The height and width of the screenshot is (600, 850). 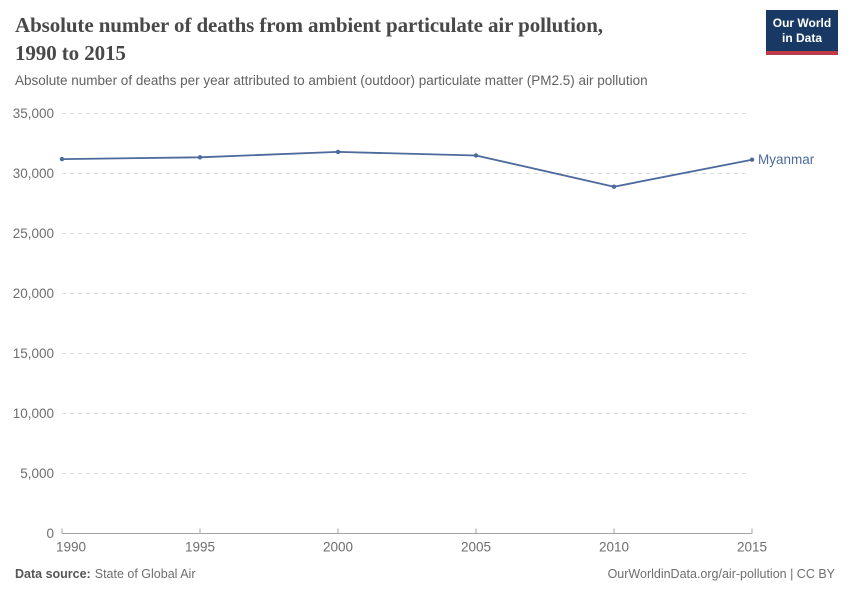 I want to click on x-axis-tick-label: 2000, so click(x=338, y=547).